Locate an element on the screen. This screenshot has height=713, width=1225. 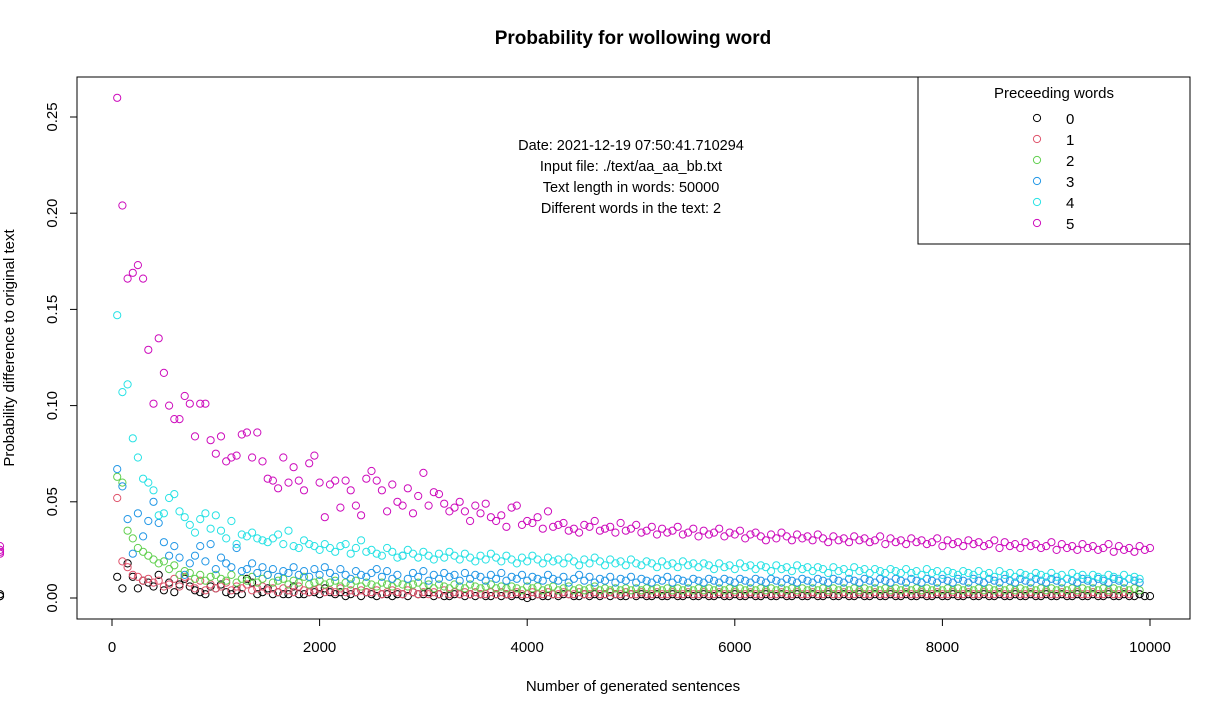
annotation-input-file: Input file: ./text/aa_aa_bb.txt is located at coordinates (631, 167).